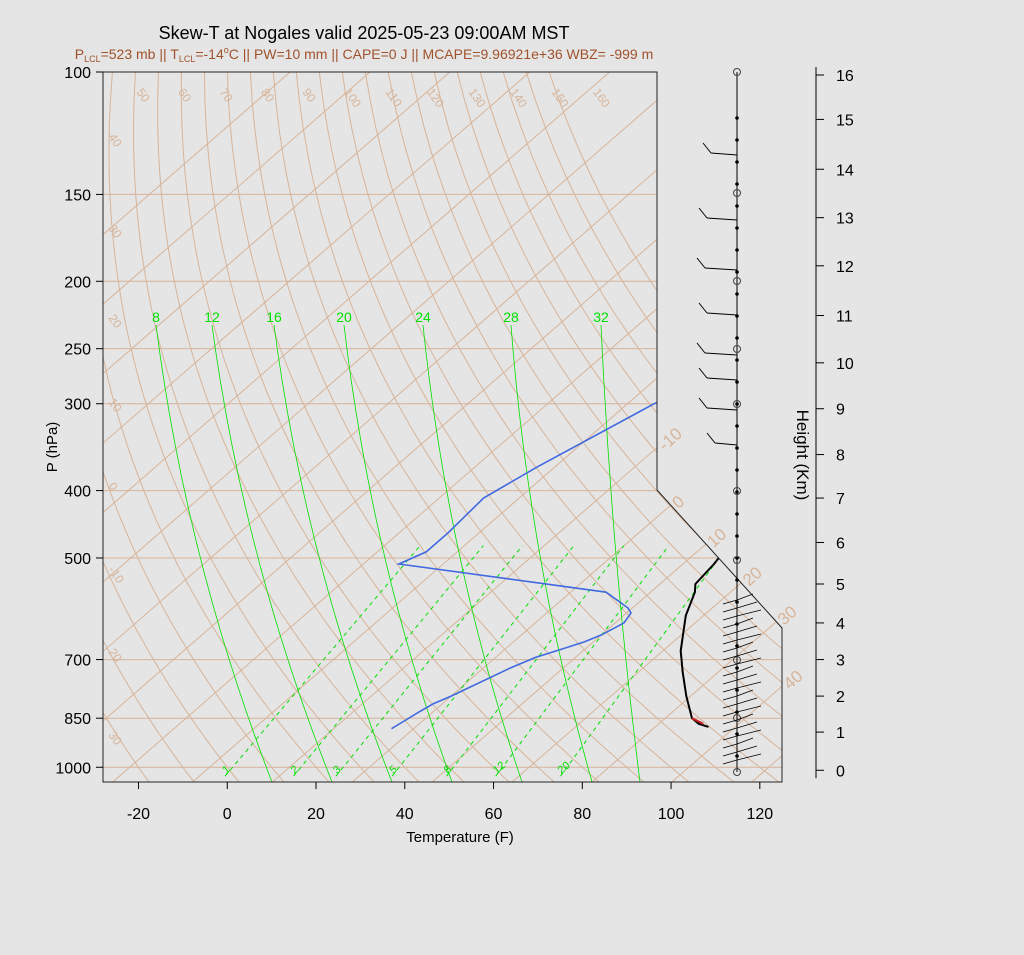  I want to click on dry-adiabat-side-label: 0, so click(113, 487).